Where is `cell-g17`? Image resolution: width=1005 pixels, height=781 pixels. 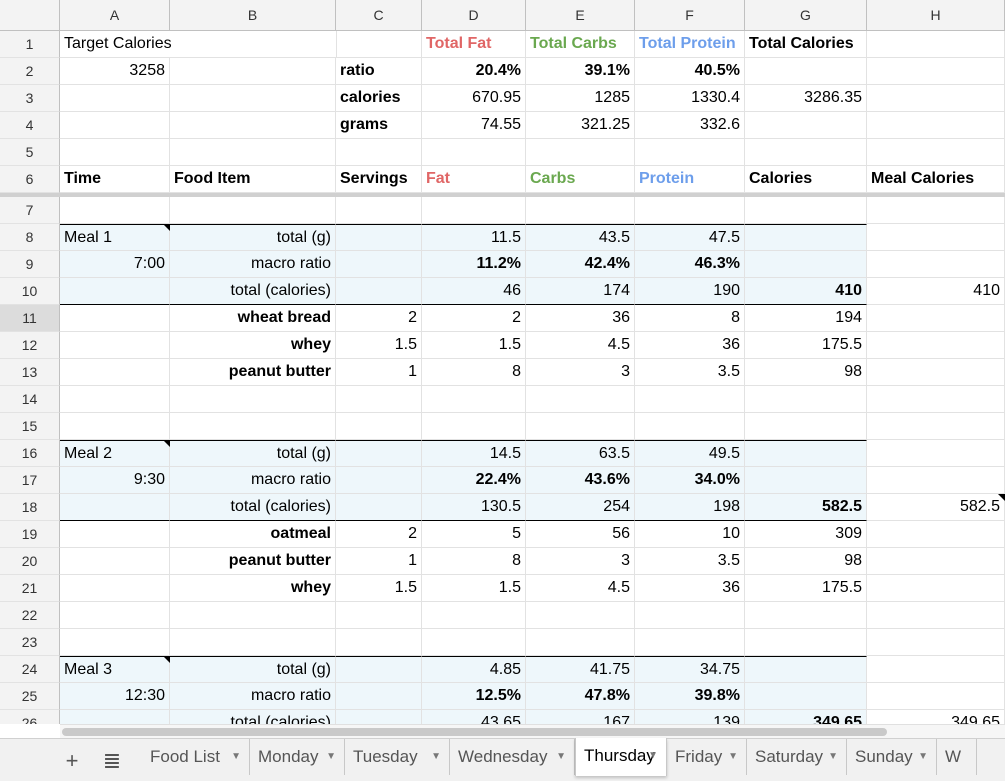
cell-g17 is located at coordinates (806, 480).